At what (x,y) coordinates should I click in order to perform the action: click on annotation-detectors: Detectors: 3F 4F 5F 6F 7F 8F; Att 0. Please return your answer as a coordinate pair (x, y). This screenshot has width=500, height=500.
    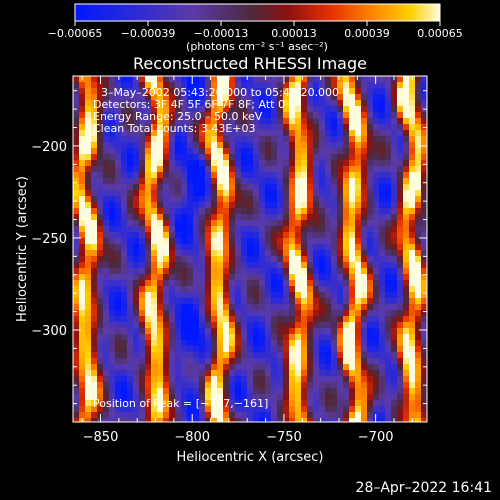
    Looking at the image, I should click on (189, 104).